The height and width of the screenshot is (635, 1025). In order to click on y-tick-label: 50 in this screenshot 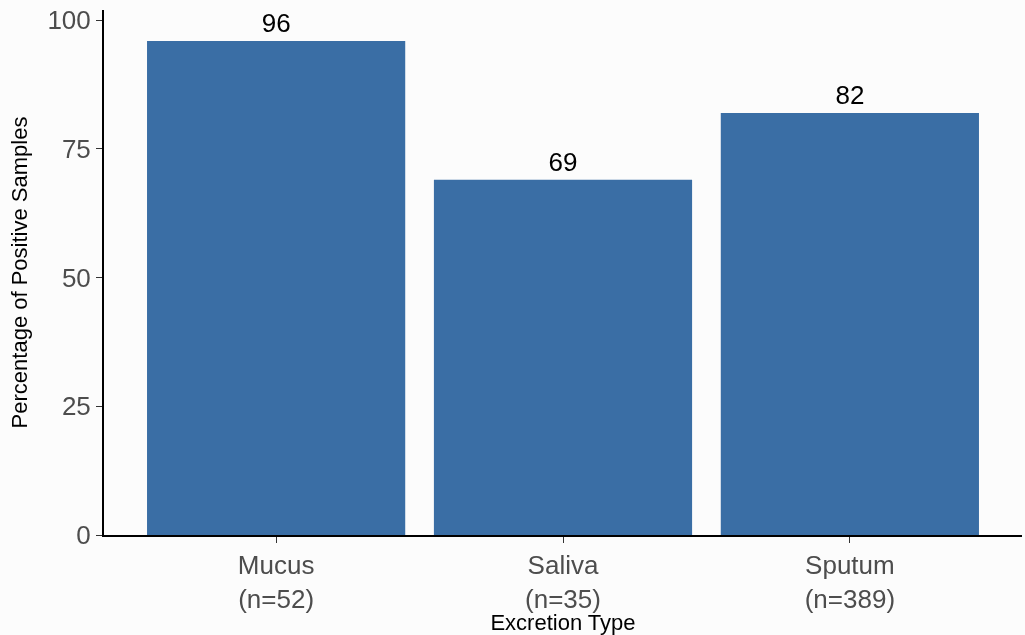, I will do `click(76, 277)`.